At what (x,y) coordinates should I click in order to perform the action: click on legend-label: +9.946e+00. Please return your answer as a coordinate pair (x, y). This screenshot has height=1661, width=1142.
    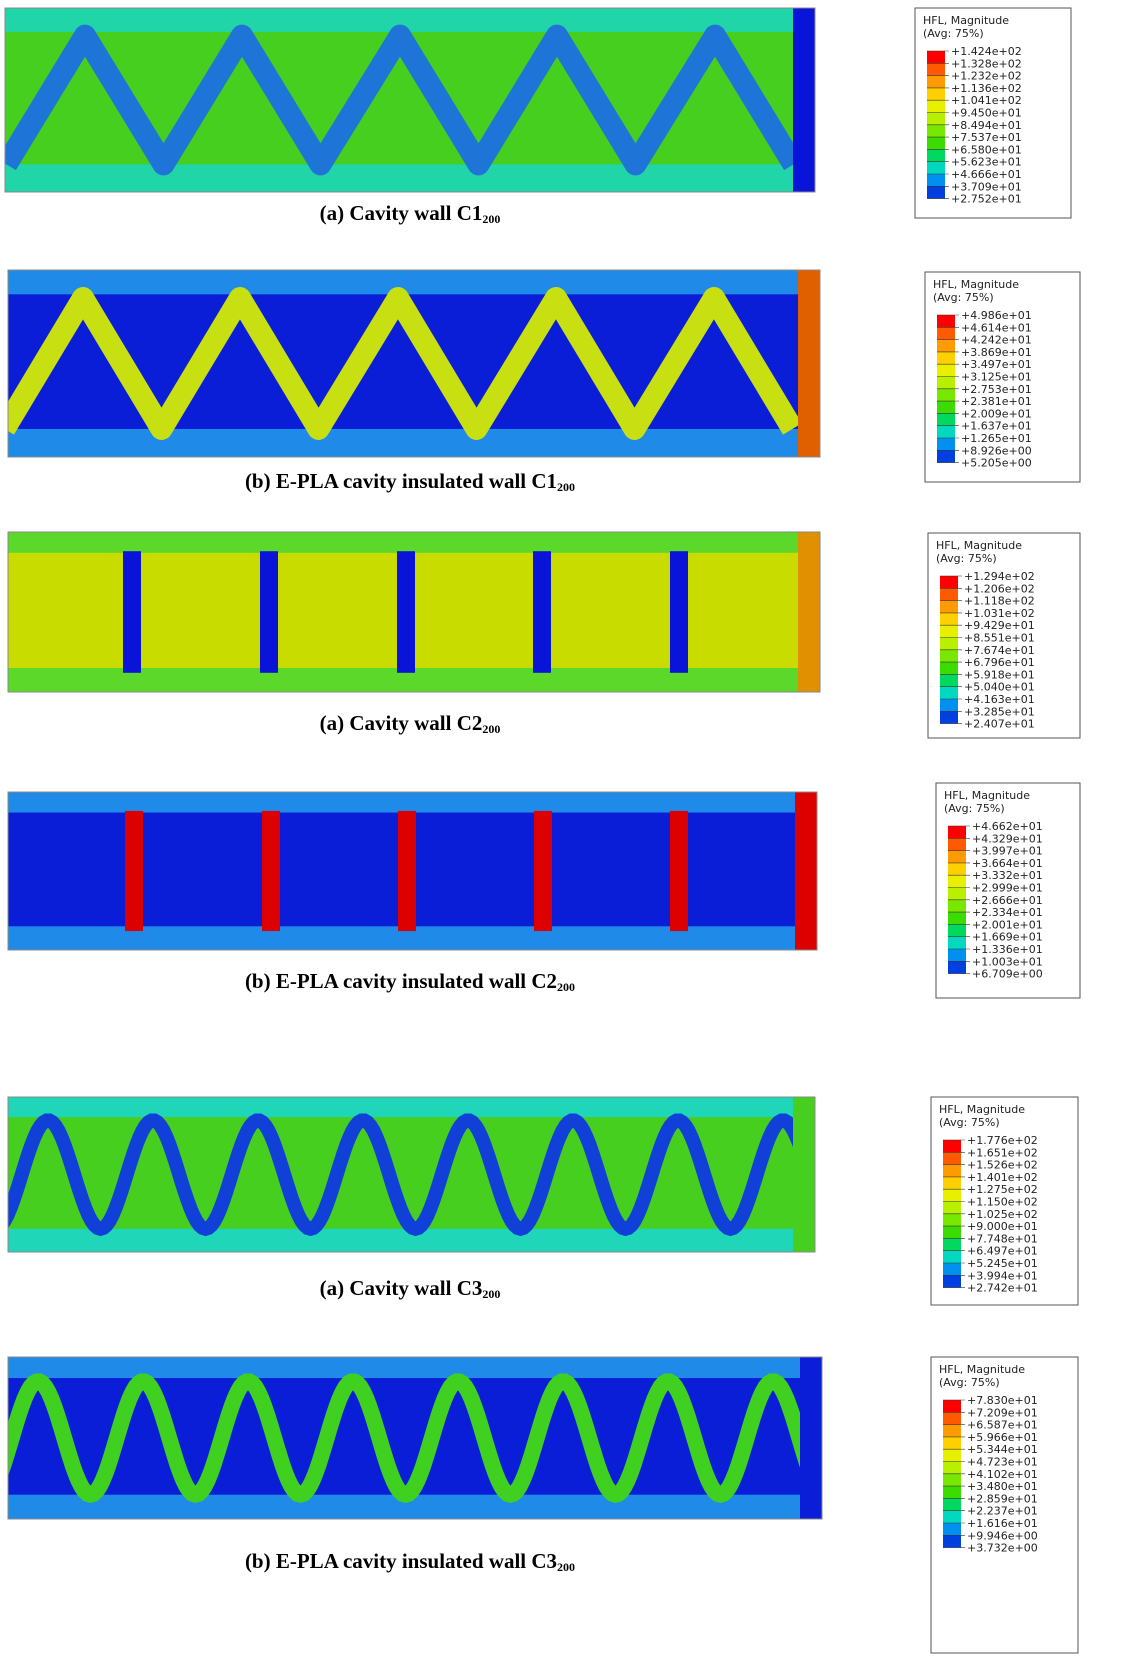
    Looking at the image, I should click on (1002, 1535).